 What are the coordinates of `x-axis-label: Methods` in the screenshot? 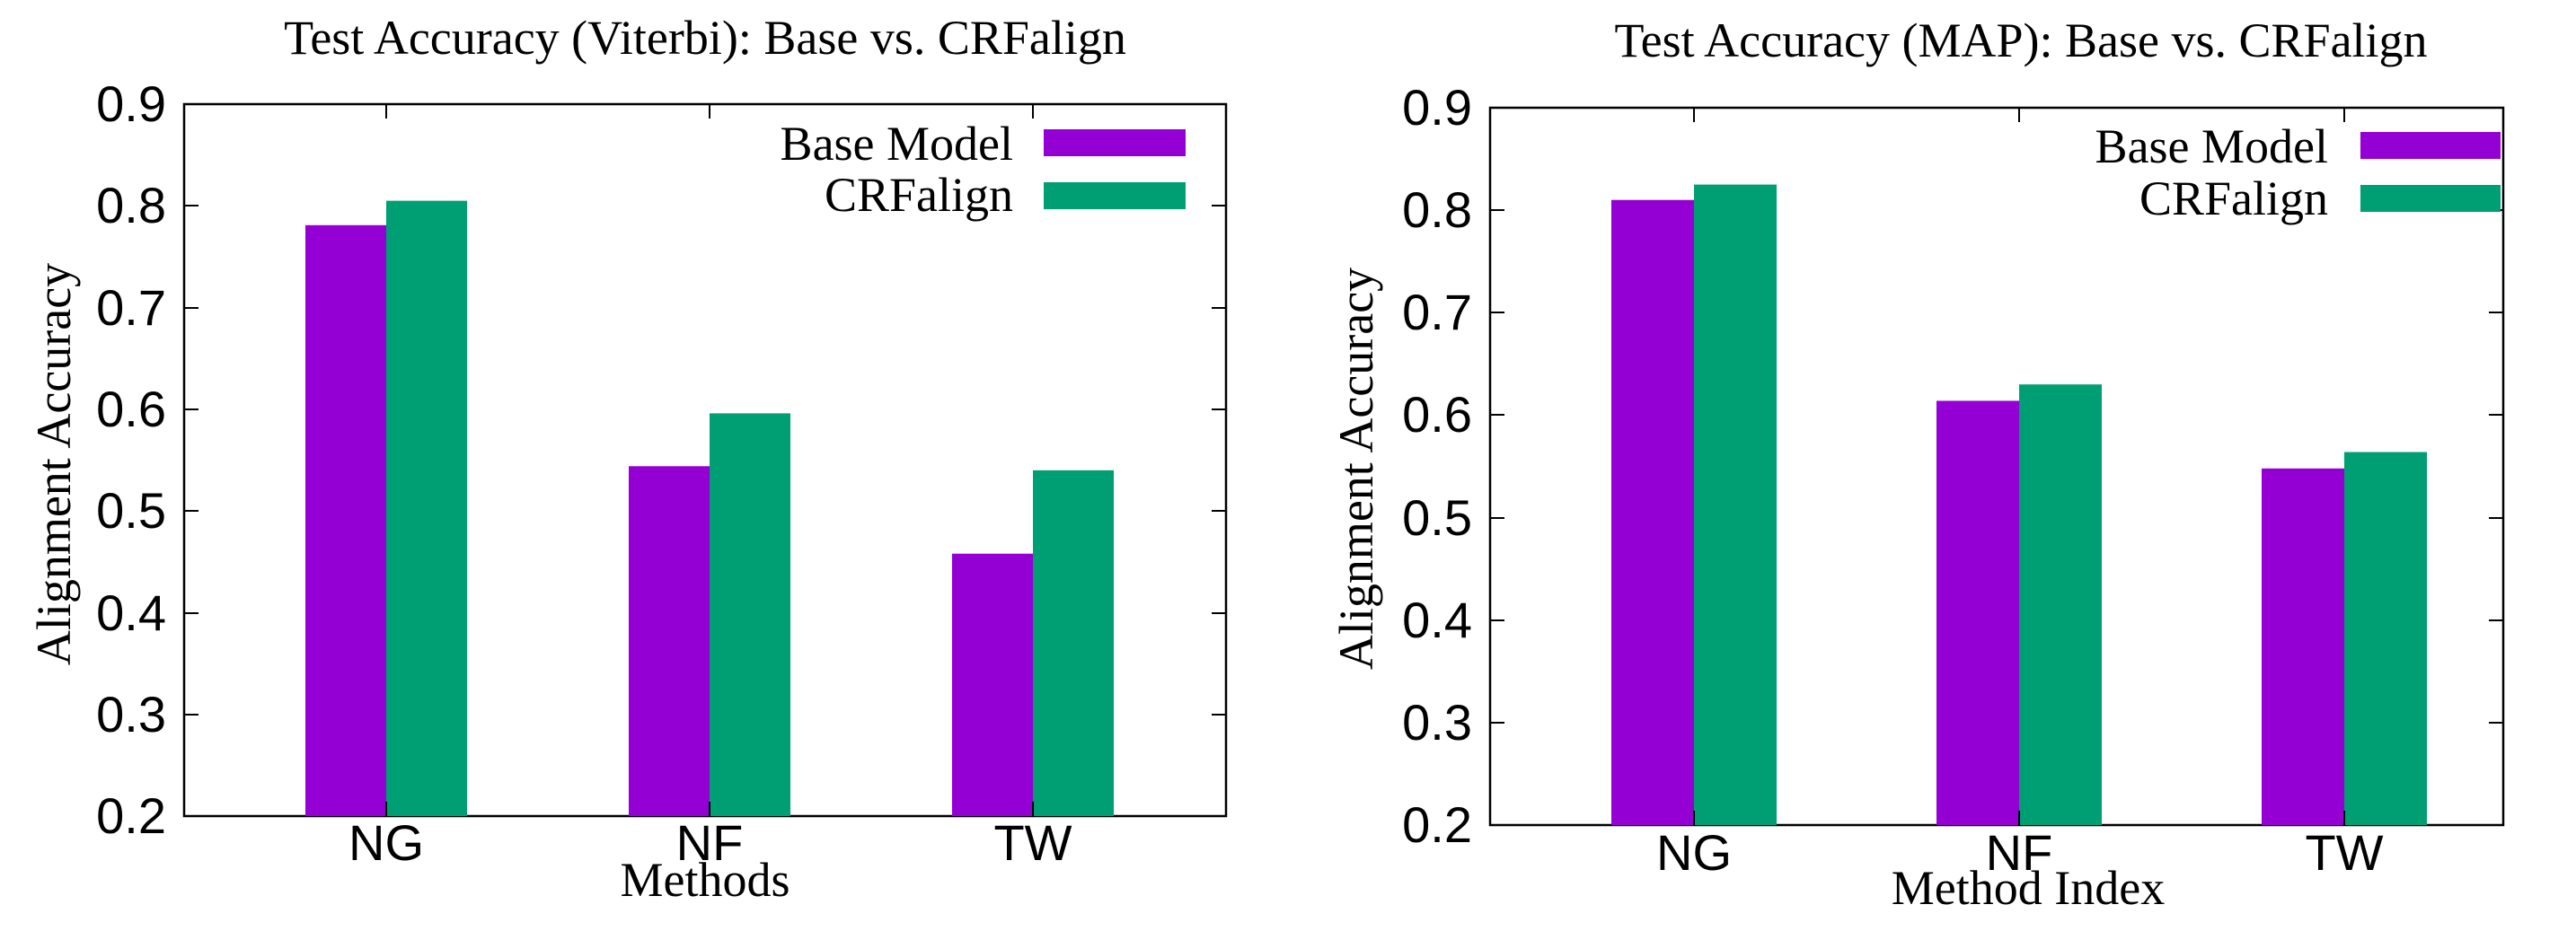 It's located at (705, 880).